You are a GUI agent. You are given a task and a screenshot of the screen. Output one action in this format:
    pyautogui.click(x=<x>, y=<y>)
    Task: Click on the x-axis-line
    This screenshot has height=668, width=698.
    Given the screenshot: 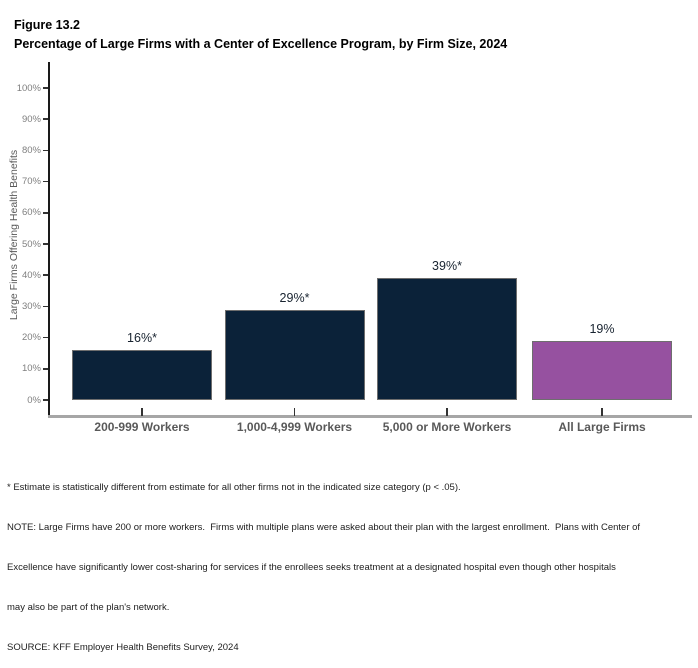 What is the action you would take?
    pyautogui.click(x=370, y=416)
    